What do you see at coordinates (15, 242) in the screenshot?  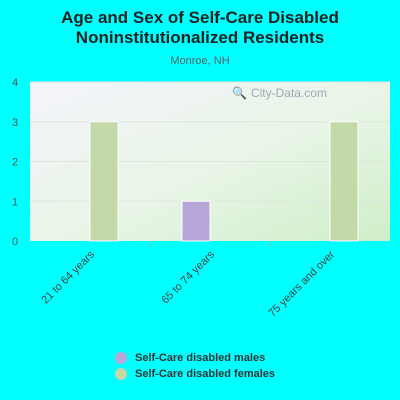 I see `y-tick-label: 0` at bounding box center [15, 242].